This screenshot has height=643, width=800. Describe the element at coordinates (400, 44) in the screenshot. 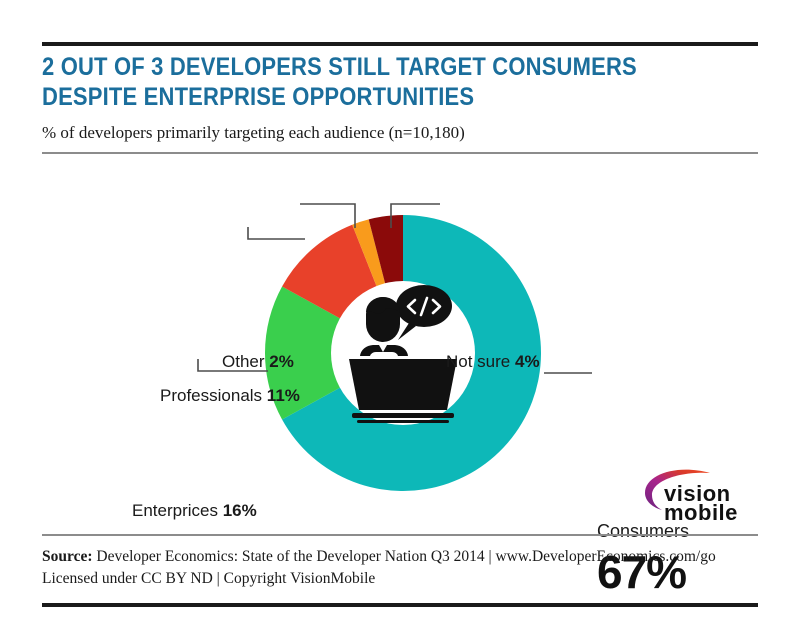

I see `header-top-rule` at that location.